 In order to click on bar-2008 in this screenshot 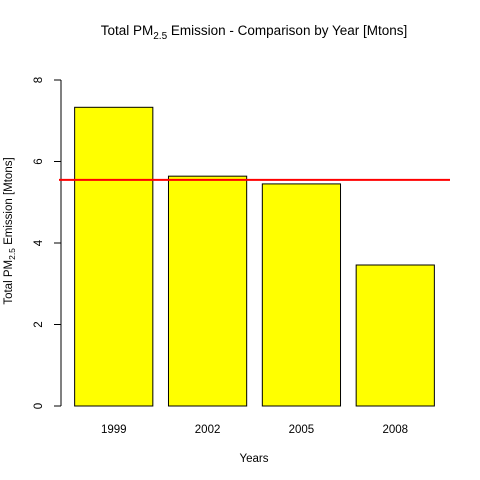, I will do `click(395, 335)`.